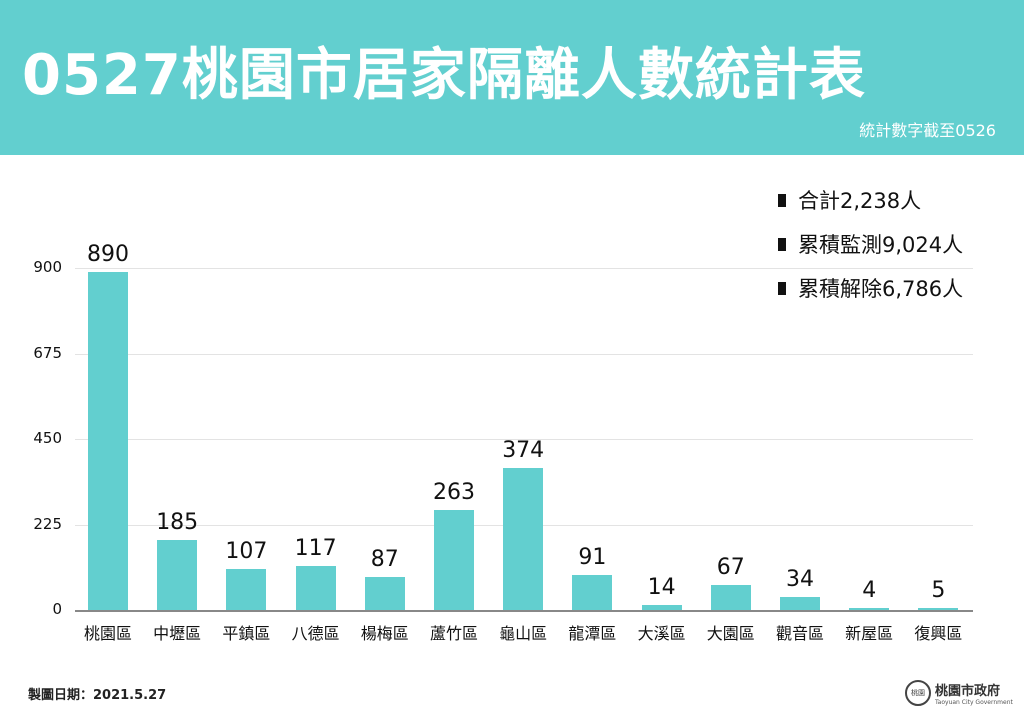  I want to click on y-tick-label: 450, so click(47, 438).